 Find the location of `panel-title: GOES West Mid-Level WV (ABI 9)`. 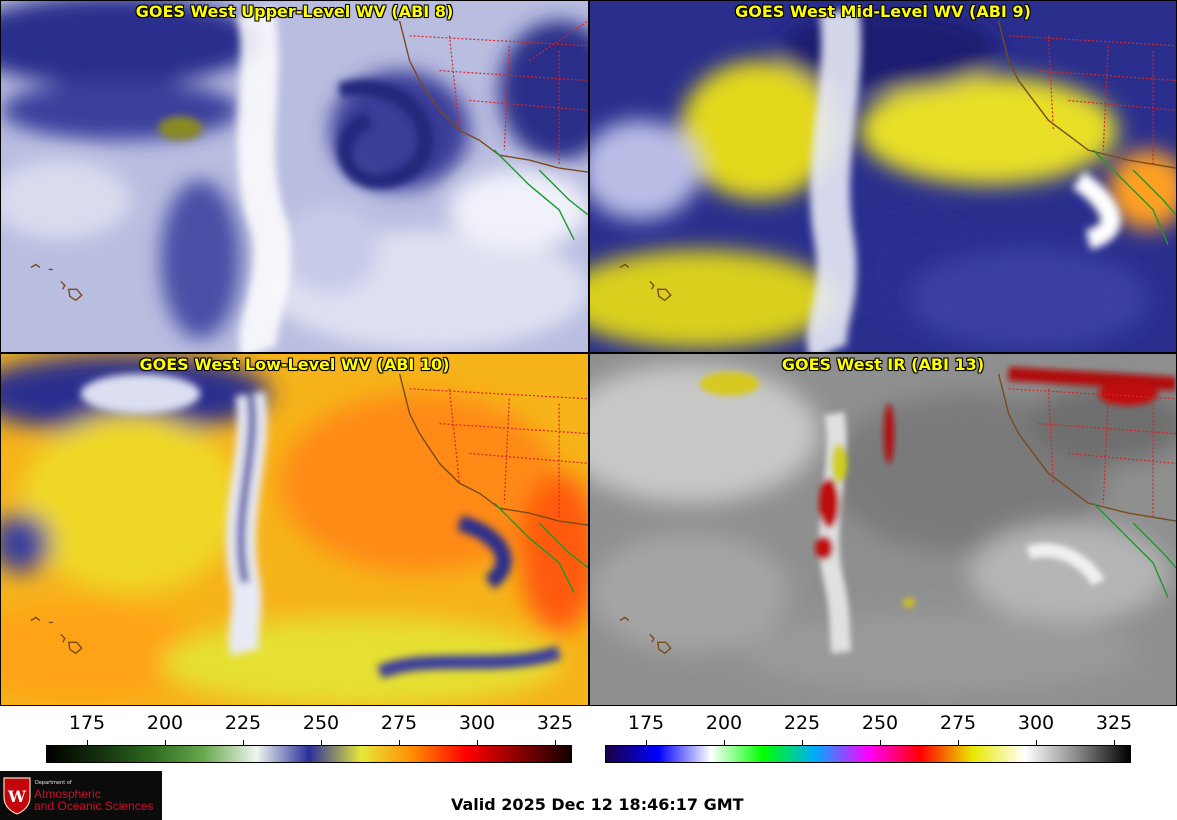

panel-title: GOES West Mid-Level WV (ABI 9) is located at coordinates (883, 11).